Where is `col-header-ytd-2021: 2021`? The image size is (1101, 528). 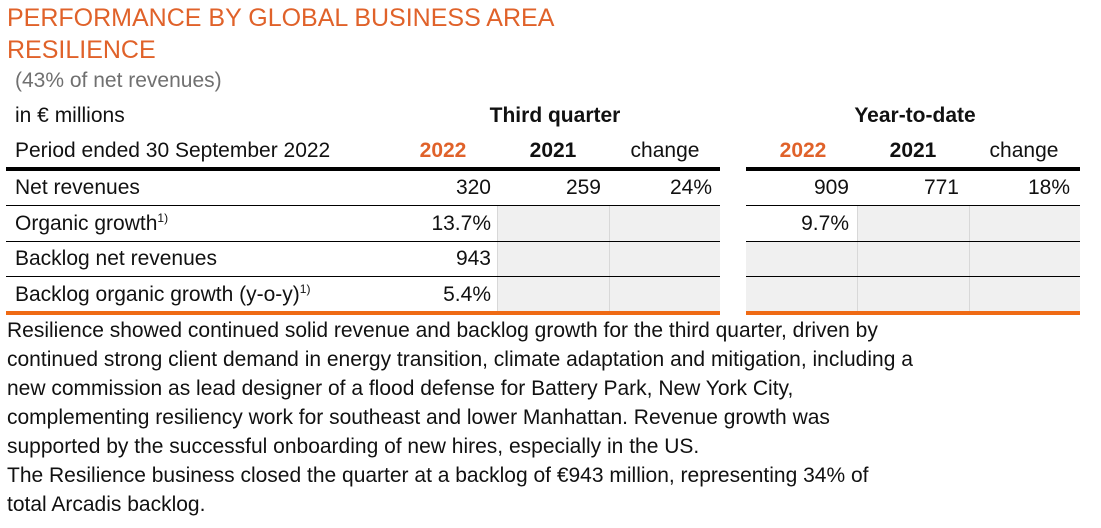 col-header-ytd-2021: 2021 is located at coordinates (913, 150).